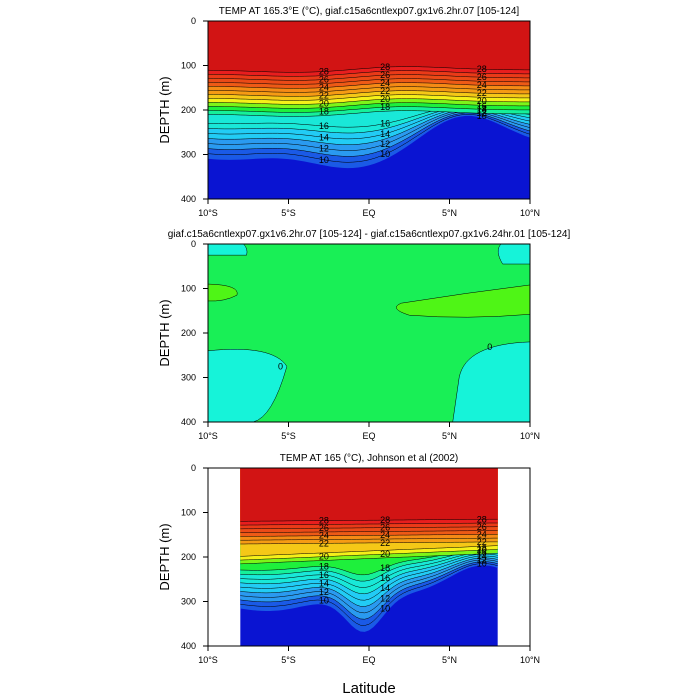  What do you see at coordinates (208, 436) in the screenshot?
I see `x-tick-label: 10°S` at bounding box center [208, 436].